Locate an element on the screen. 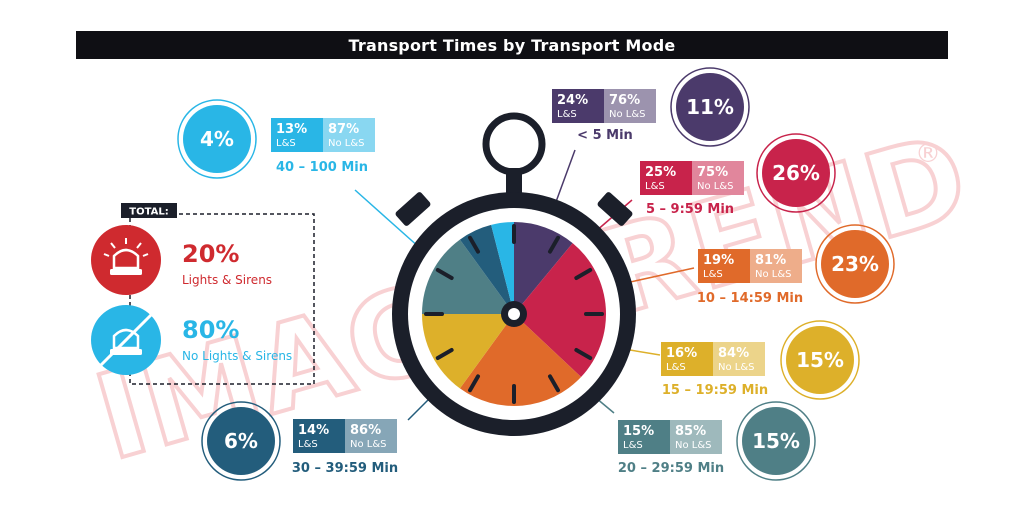  lights-sirens-label: Lights & Sirens is located at coordinates (227, 280).